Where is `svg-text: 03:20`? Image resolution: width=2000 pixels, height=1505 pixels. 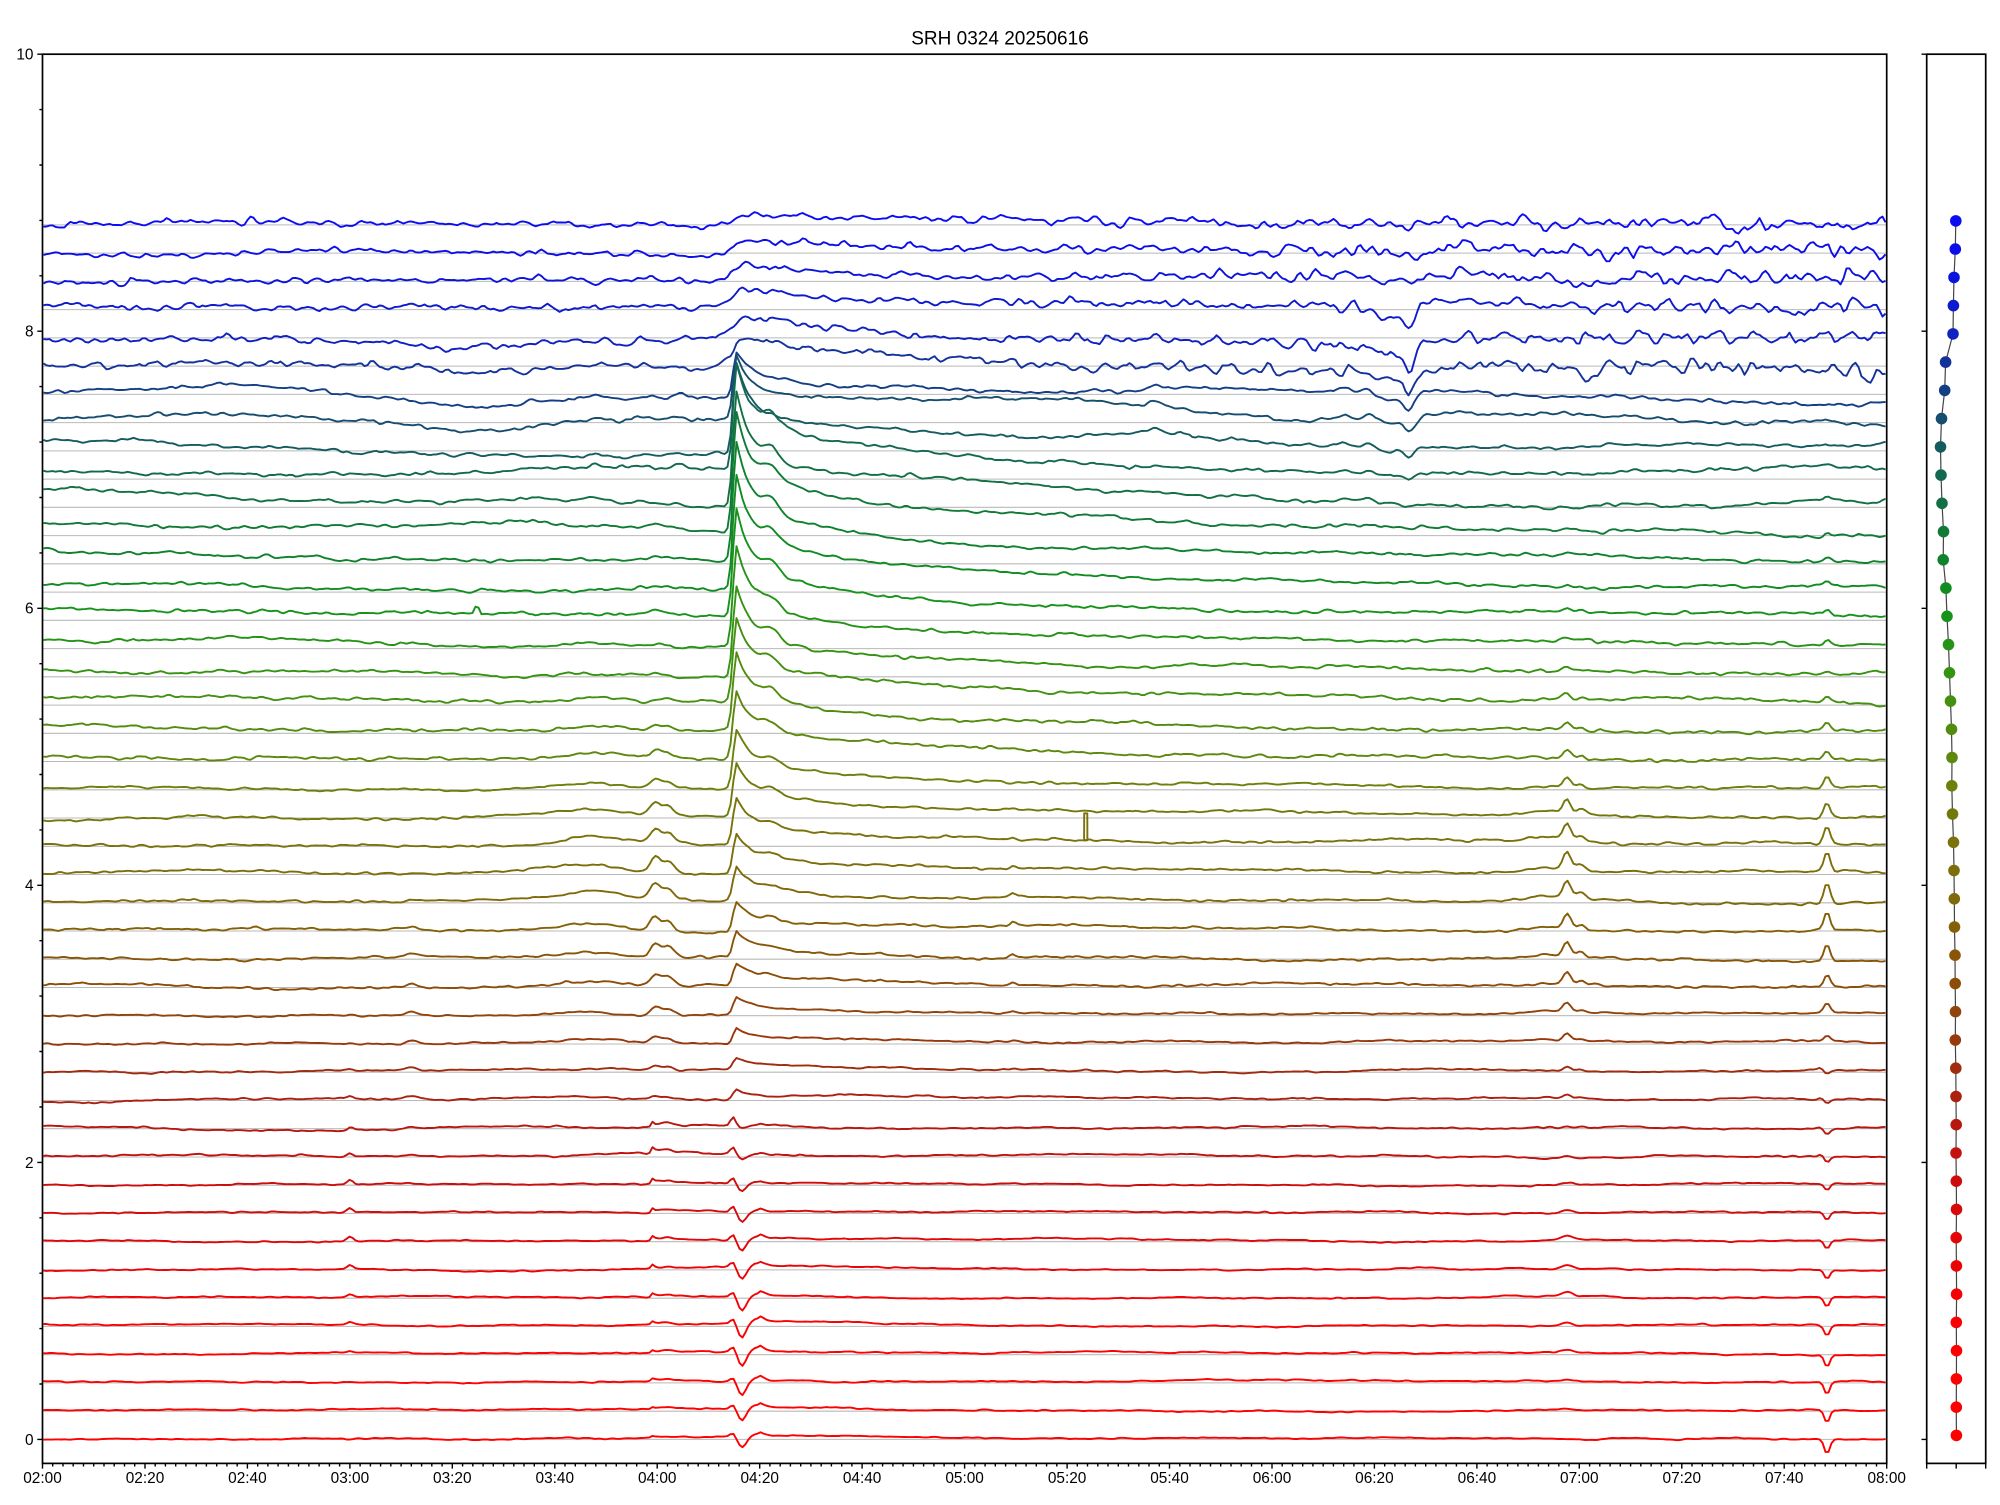
svg-text: 03:20 is located at coordinates (452, 1478).